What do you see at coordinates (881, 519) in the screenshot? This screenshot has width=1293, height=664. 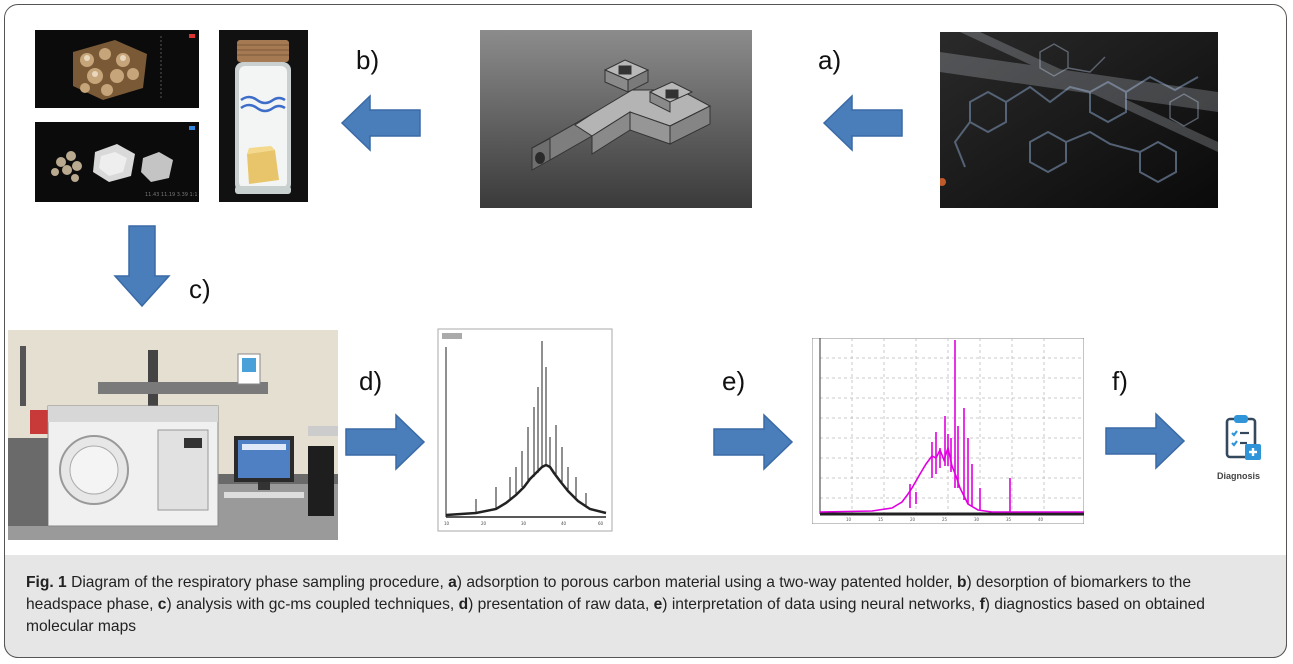 I see `svg-text: 15` at bounding box center [881, 519].